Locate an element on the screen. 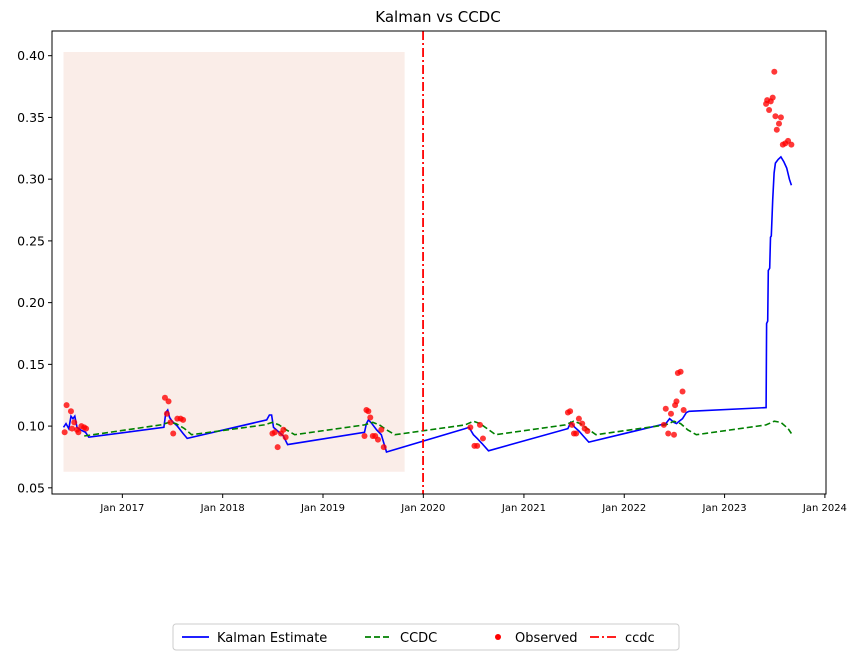 This screenshot has width=854, height=660. y-tick-label: 0.35 is located at coordinates (31, 117).